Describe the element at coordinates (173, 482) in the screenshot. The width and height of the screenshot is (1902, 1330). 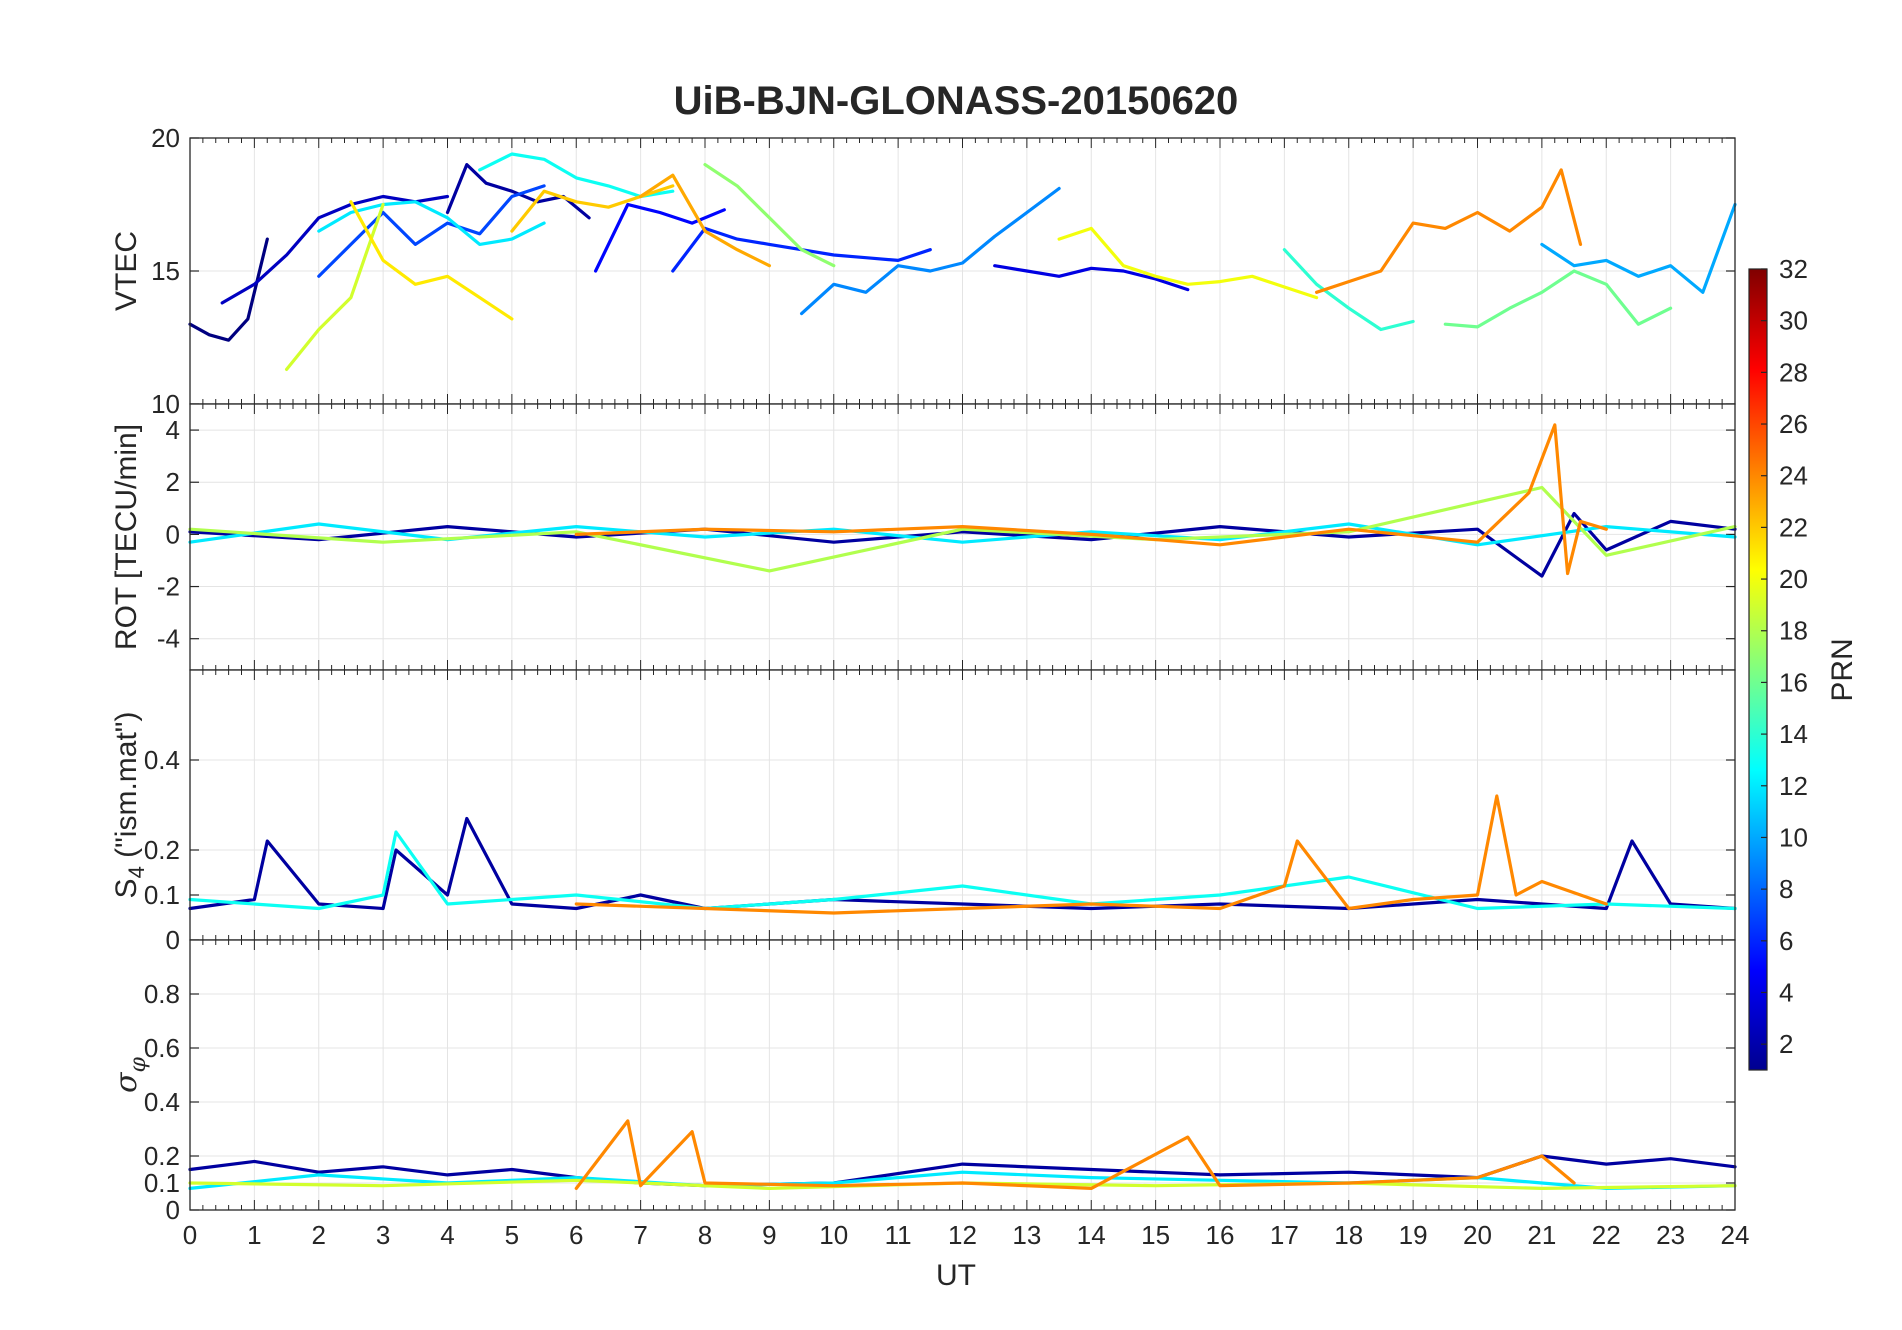
I see `y-tick-label: 2` at that location.